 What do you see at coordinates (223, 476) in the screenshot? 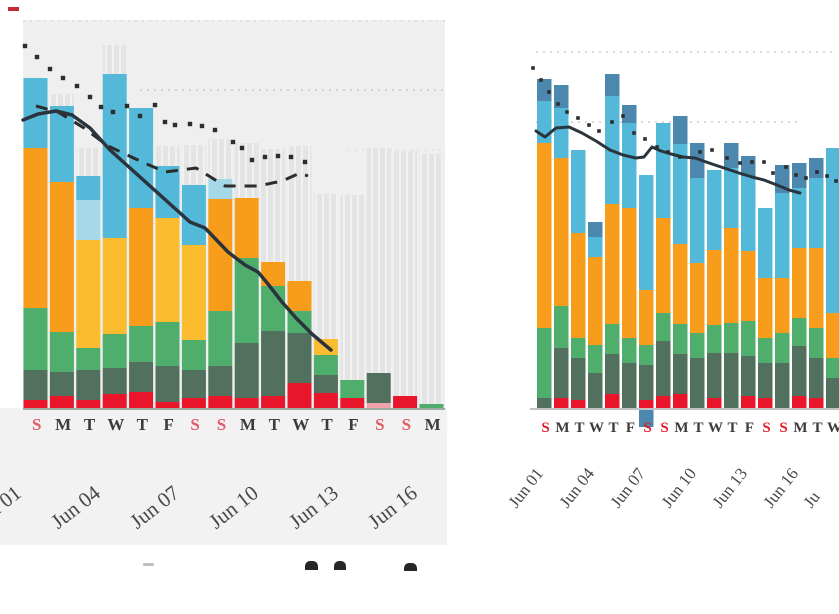
I see `axis-strip-background` at bounding box center [223, 476].